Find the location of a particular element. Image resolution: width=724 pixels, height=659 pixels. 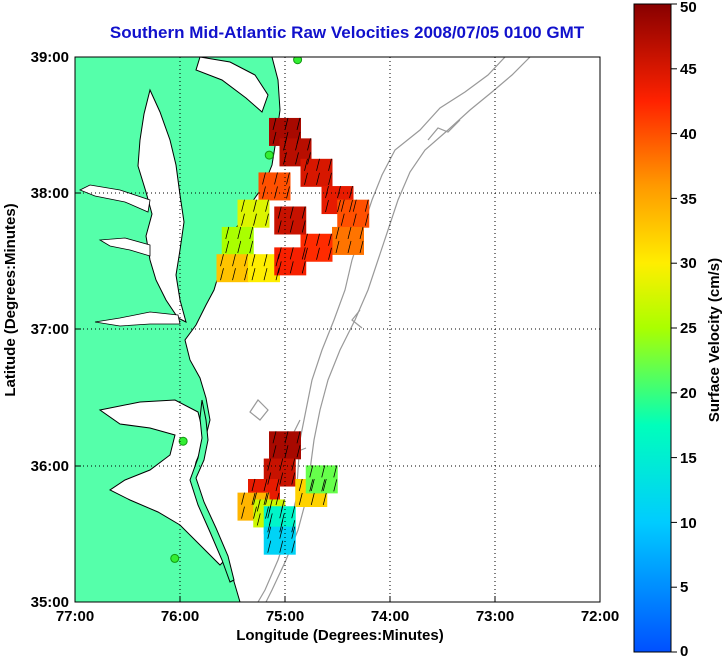

colorbar-tick-label: 20 is located at coordinates (688, 393).